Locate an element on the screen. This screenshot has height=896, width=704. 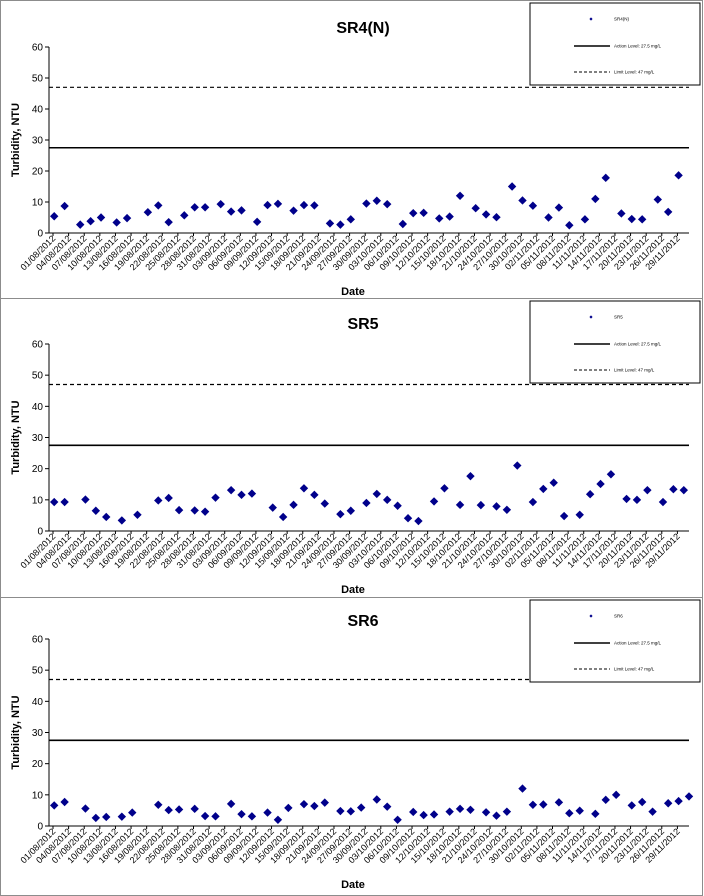
legend-marker is located at coordinates (591, 616).